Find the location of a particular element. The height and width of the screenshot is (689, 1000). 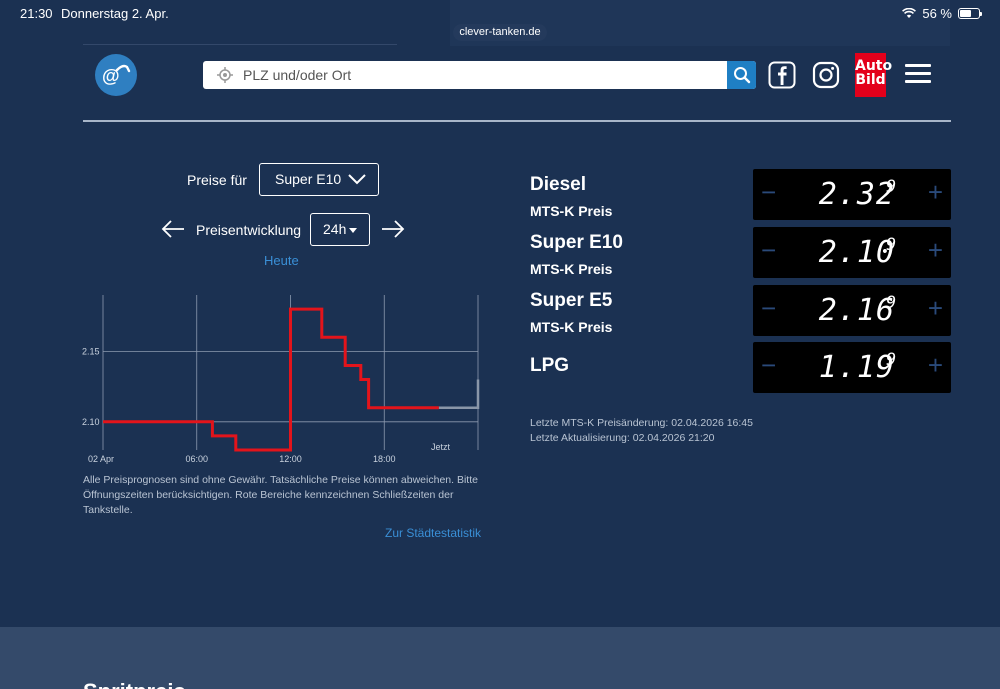

search-bar is located at coordinates (479, 75).